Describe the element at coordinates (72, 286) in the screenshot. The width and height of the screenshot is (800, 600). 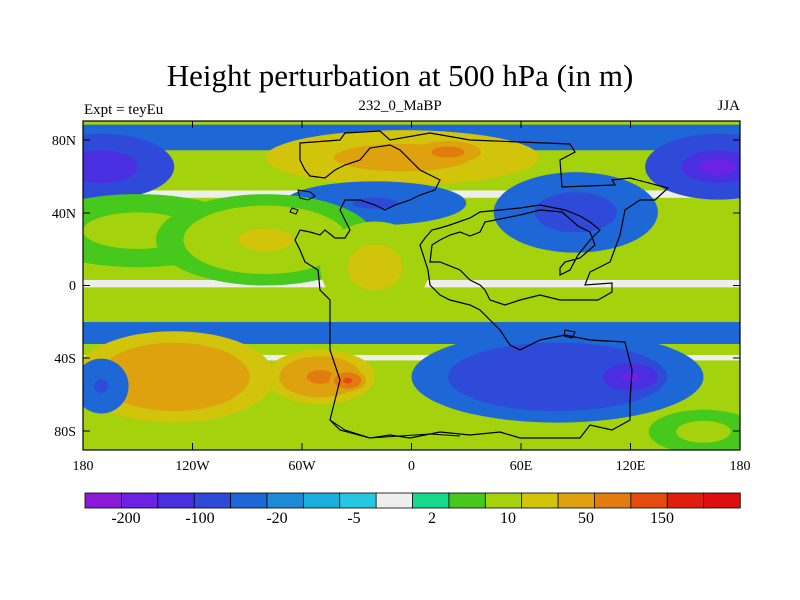
I see `lat-tick-label: 0` at that location.